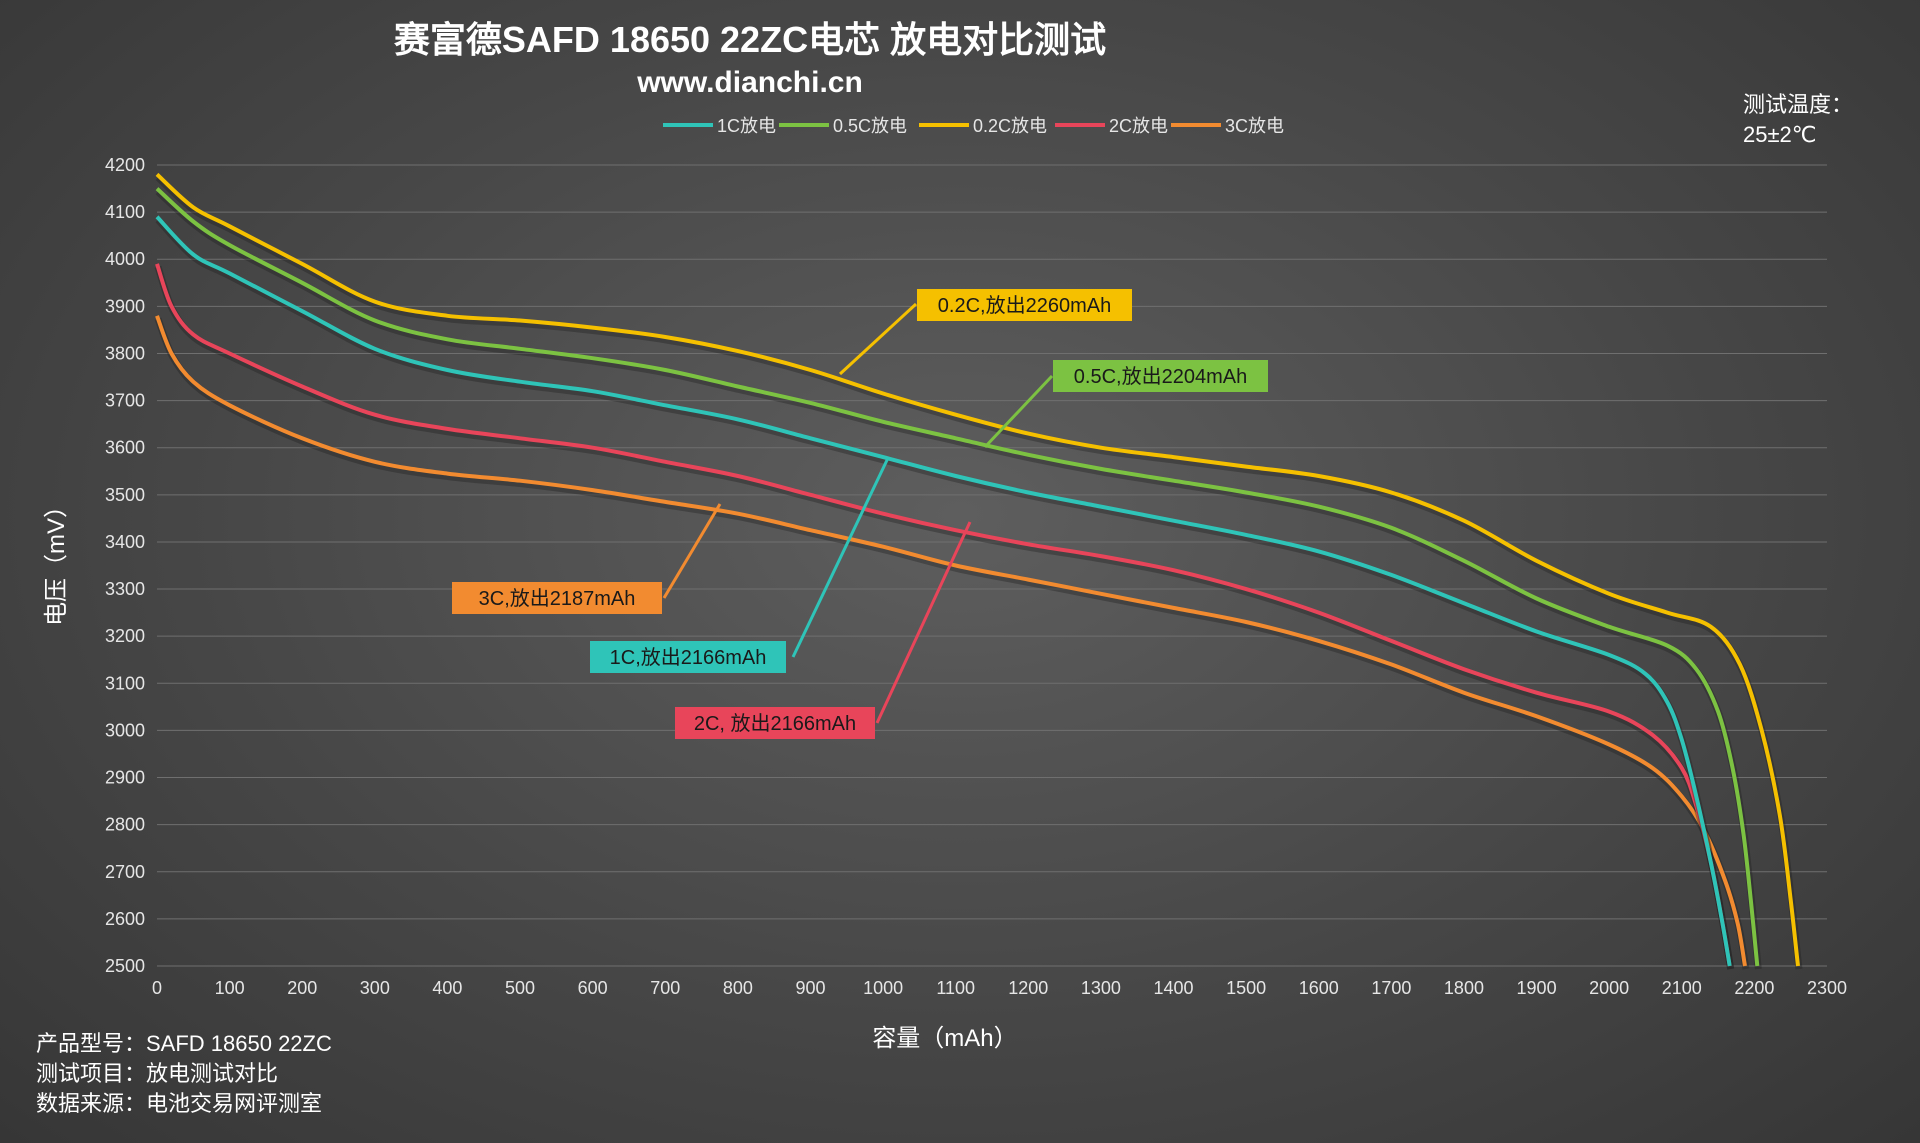 Image resolution: width=1920 pixels, height=1143 pixels. Describe the element at coordinates (125, 730) in the screenshot. I see `y-tick-label: 3000` at that location.